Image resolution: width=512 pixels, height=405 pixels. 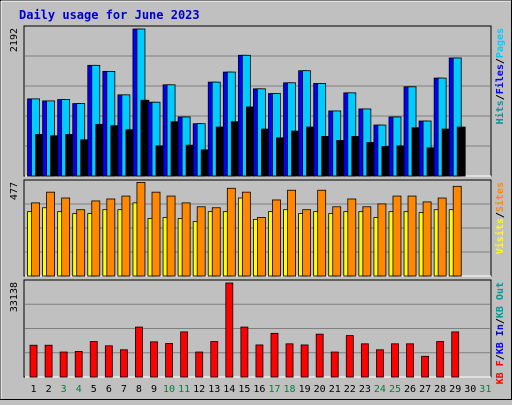 What do you see at coordinates (500, 339) in the screenshot?
I see `legend-entry: KB In` at bounding box center [500, 339].